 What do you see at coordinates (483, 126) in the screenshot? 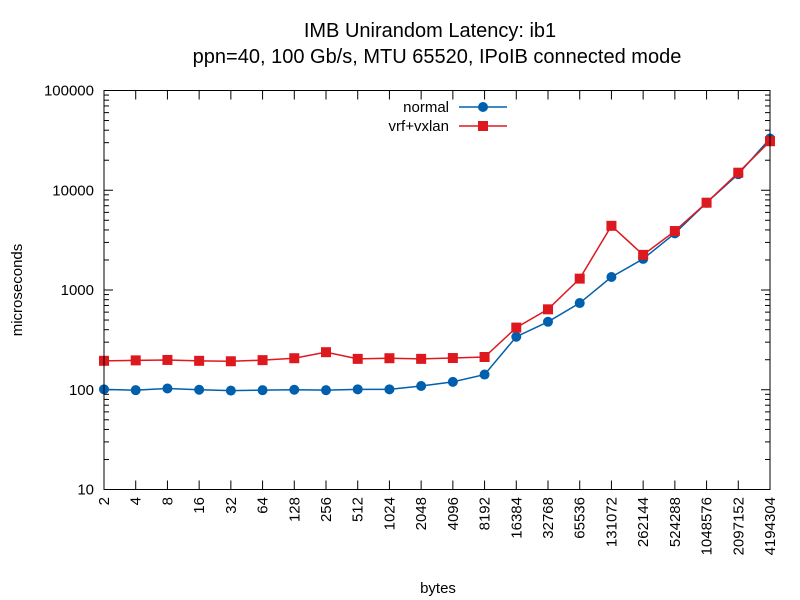
I see `legend-marker-square` at bounding box center [483, 126].